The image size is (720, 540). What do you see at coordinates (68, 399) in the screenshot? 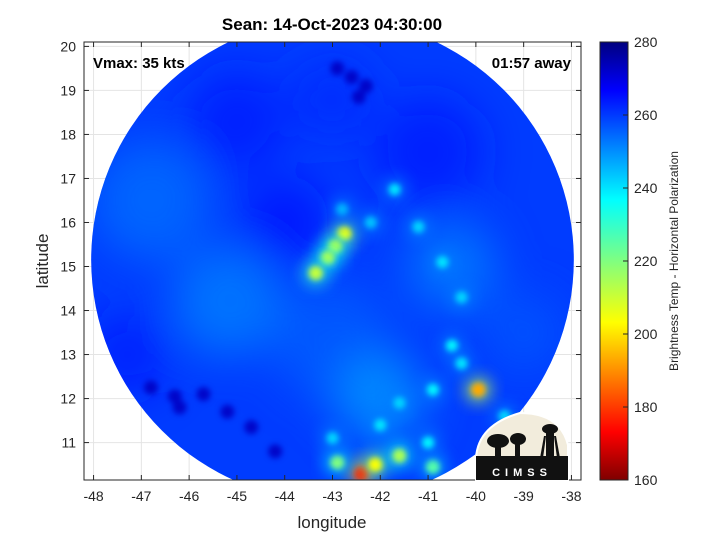
I see `y-tick-label: 12` at bounding box center [68, 399].